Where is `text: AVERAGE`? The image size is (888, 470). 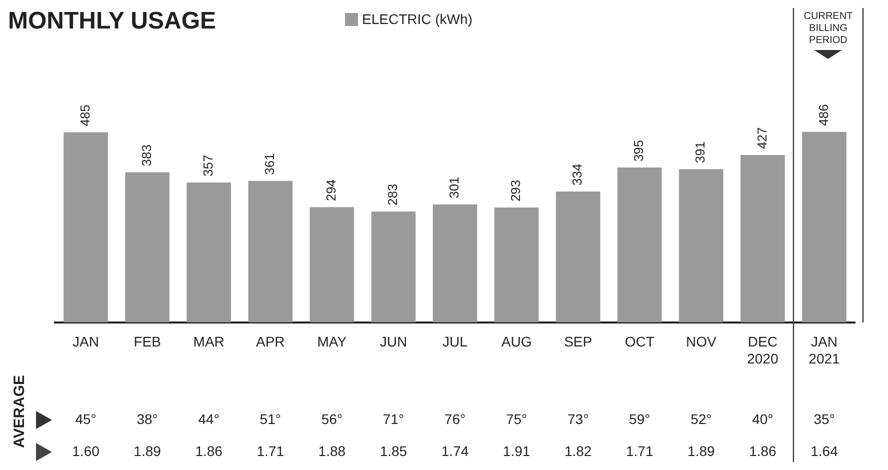
text: AVERAGE is located at coordinates (19, 411).